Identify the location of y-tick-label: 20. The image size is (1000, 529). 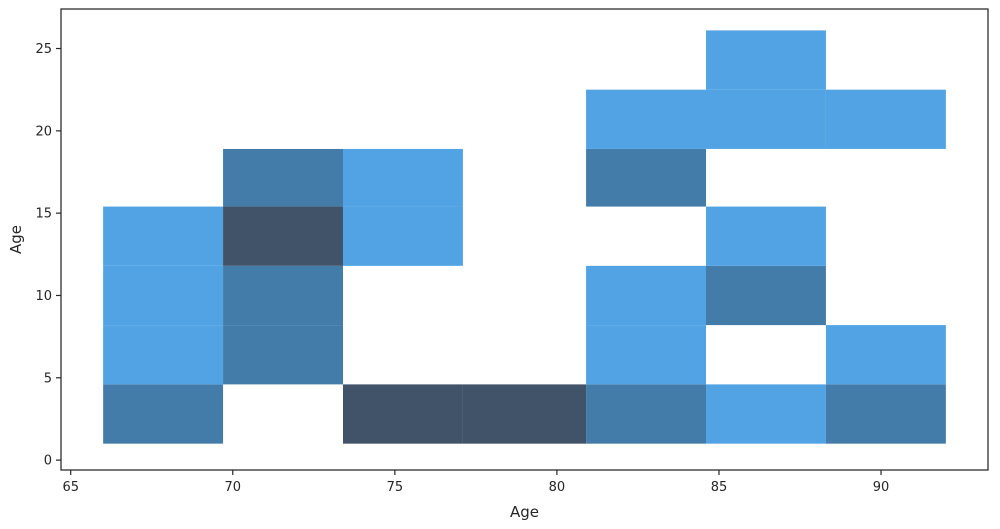
(43, 131).